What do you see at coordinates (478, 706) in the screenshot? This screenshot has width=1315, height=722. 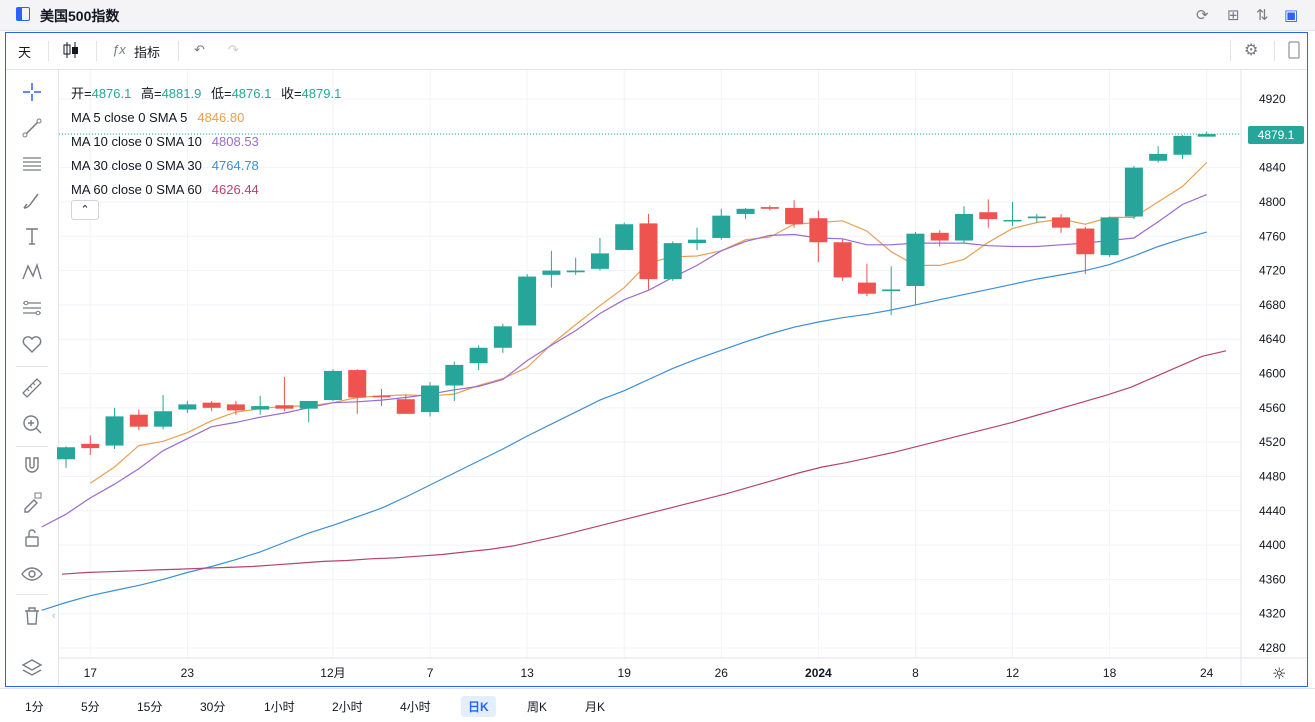 I see `timeframe-day: 日K` at bounding box center [478, 706].